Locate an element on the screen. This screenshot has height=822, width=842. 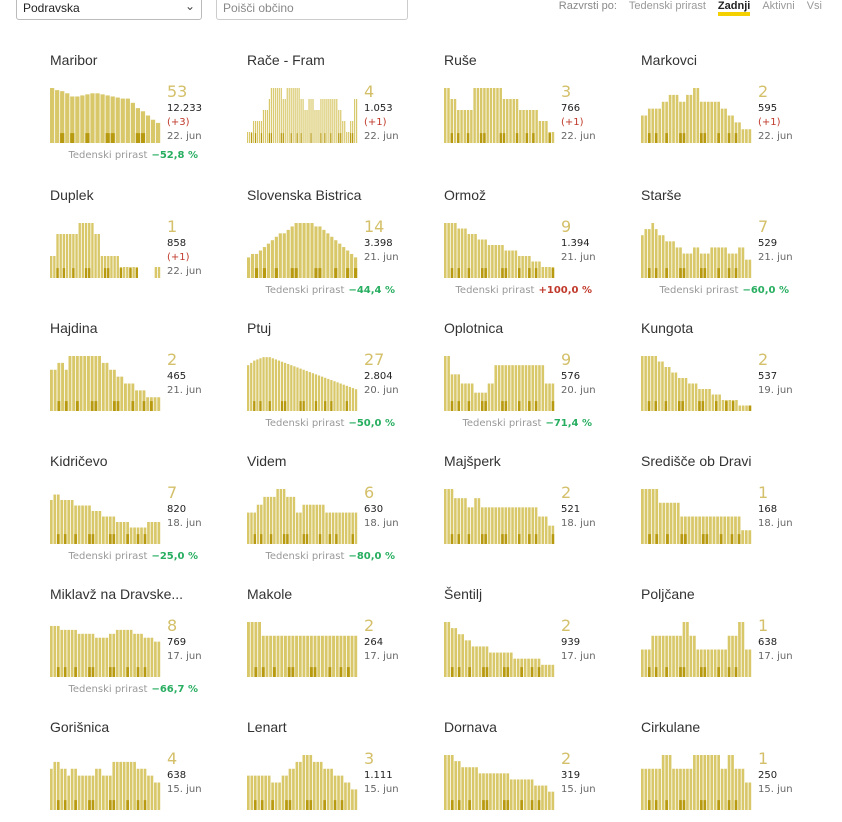
municipality-card: Lenart 3 1.111 15. jun is located at coordinates (332, 770).